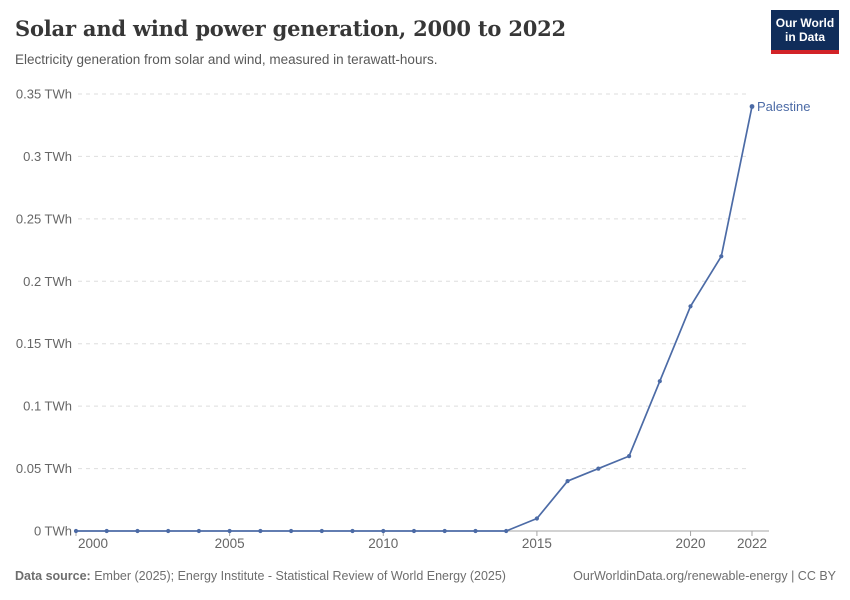 This screenshot has width=850, height=600. Describe the element at coordinates (44, 218) in the screenshot. I see `y-axis-label: 0.25 TWh` at that location.